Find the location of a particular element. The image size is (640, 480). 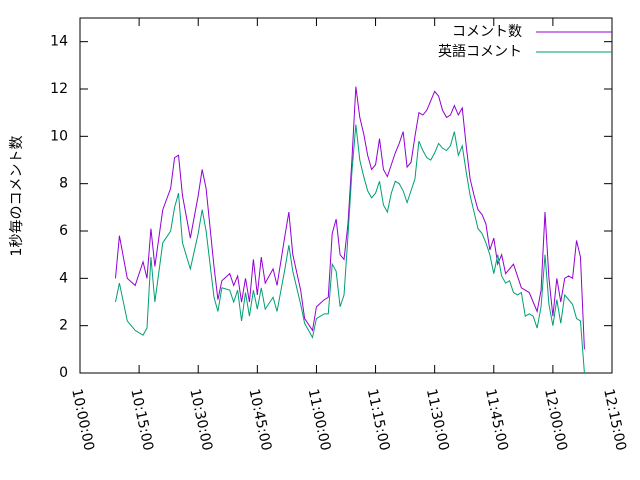

y-tick-label: 8 is located at coordinates (63, 184).